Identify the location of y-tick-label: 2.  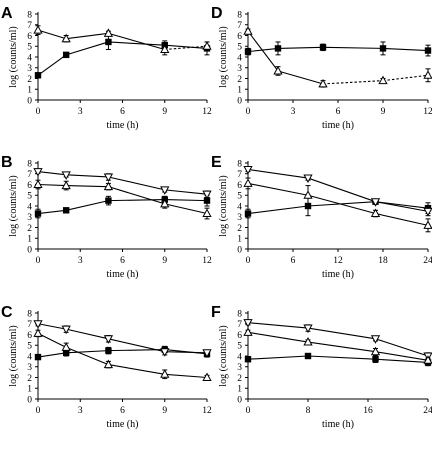
(239, 229).